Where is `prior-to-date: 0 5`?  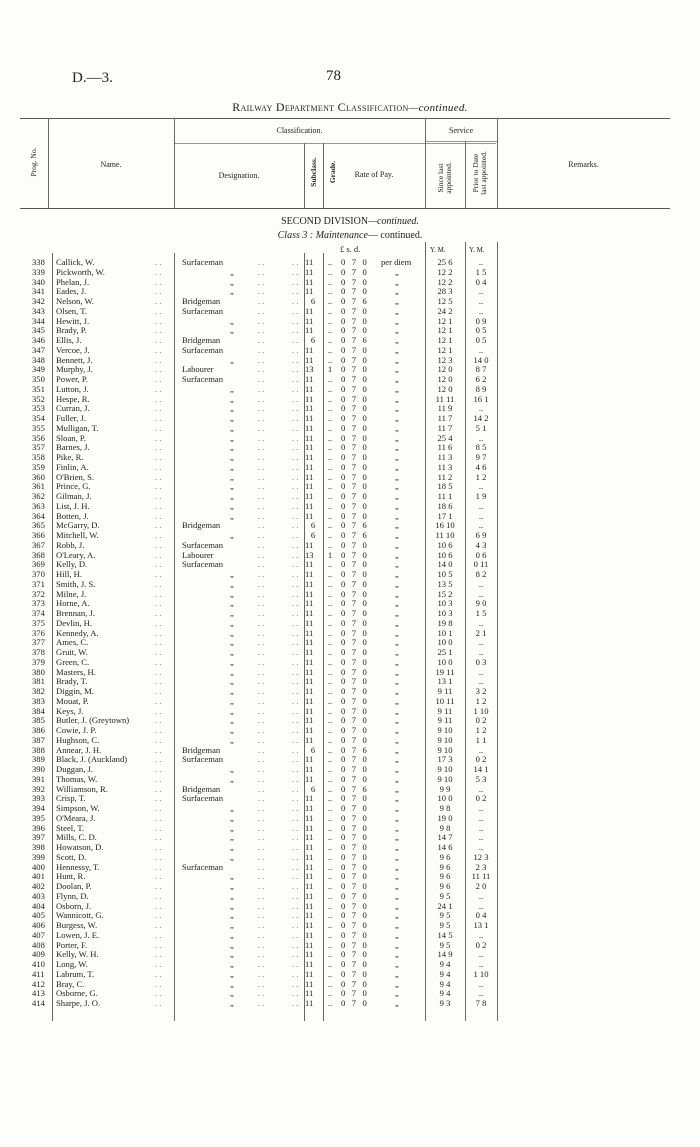
prior-to-date: 0 5 is located at coordinates (481, 340).